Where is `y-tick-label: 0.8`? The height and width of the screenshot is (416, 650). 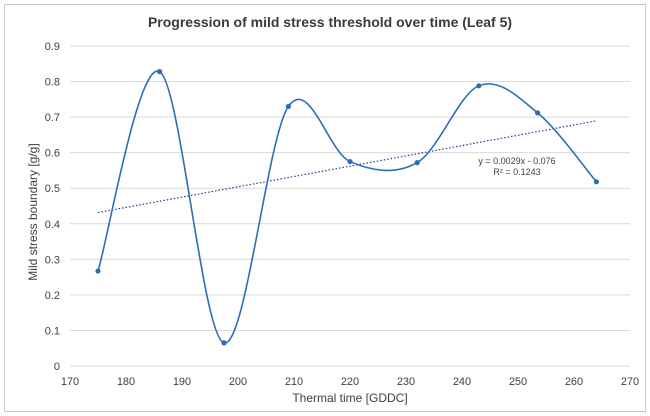 y-tick-label: 0.8 is located at coordinates (52, 83).